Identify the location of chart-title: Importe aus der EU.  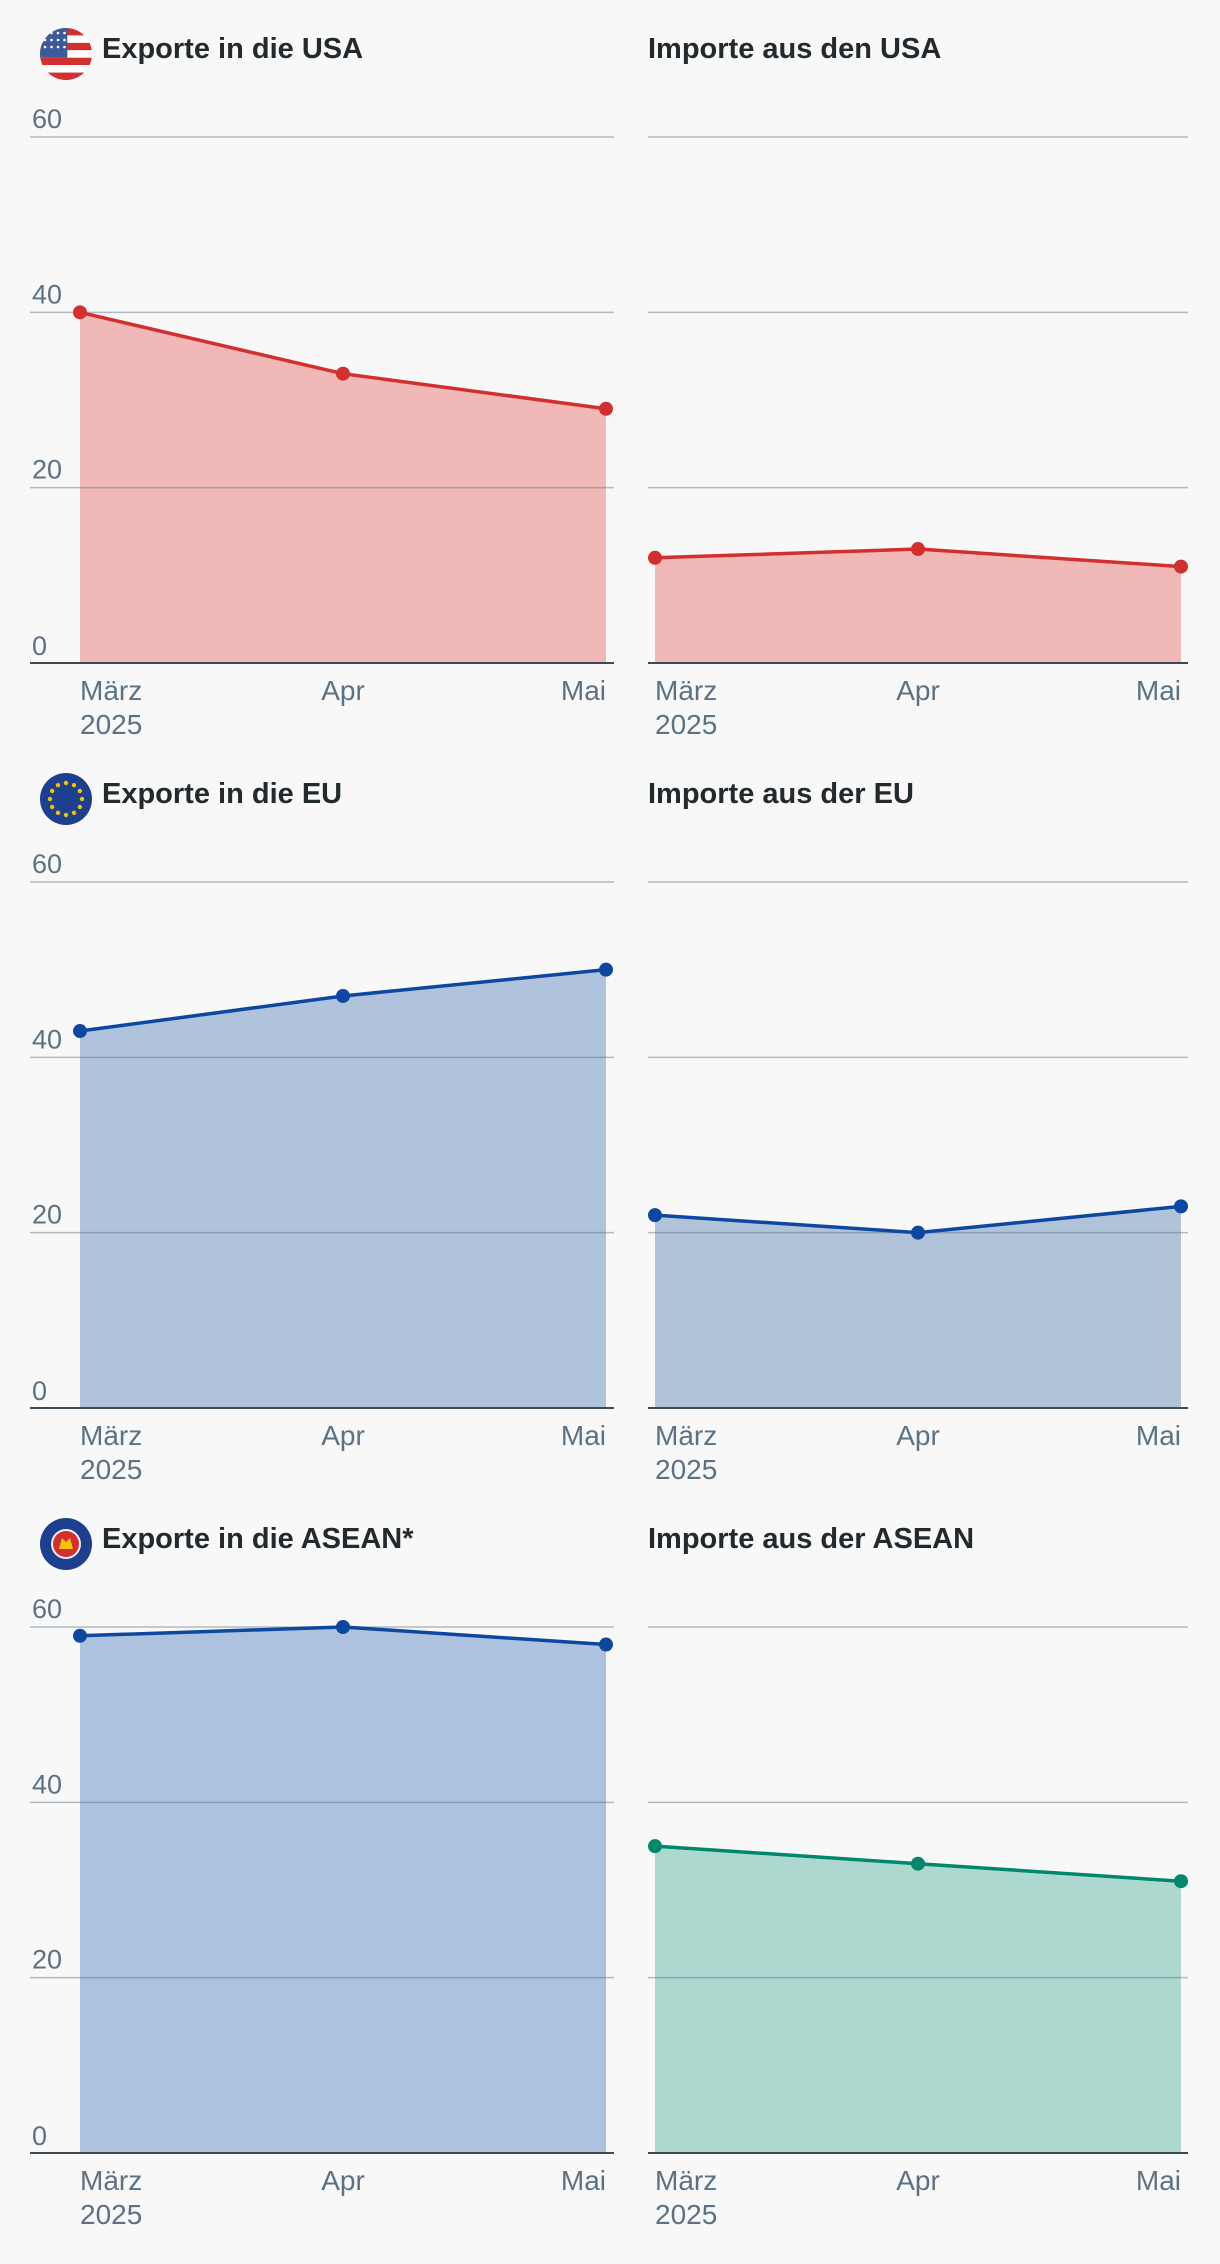
(781, 794).